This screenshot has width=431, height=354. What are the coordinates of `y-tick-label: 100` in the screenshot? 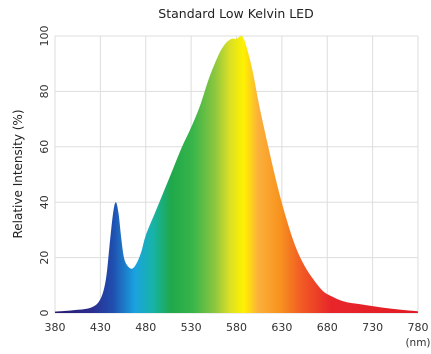 It's located at (44, 36).